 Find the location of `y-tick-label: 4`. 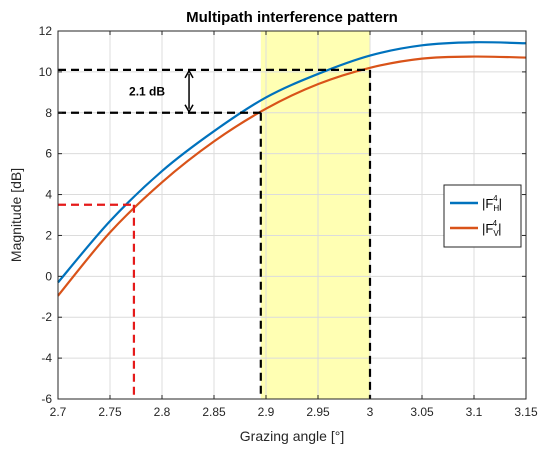

y-tick-label: 4 is located at coordinates (48, 195).